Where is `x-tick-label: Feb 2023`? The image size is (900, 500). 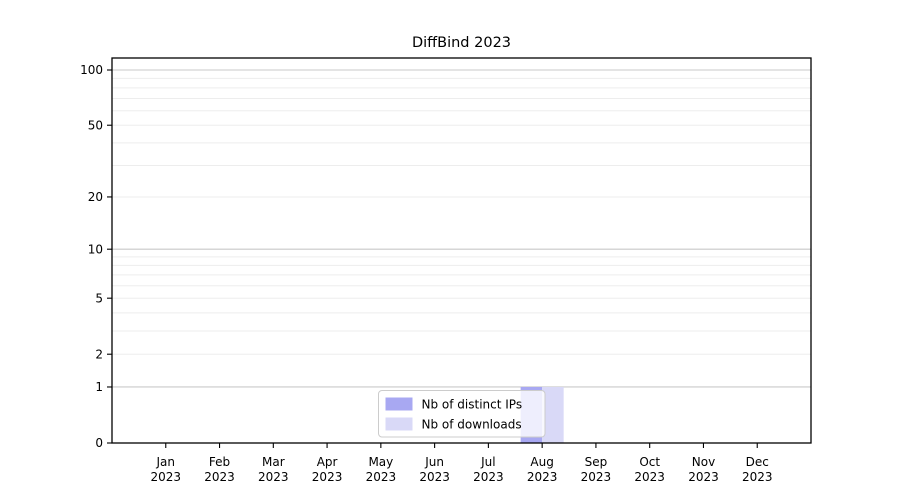 x-tick-label: Feb 2023 is located at coordinates (219, 469).